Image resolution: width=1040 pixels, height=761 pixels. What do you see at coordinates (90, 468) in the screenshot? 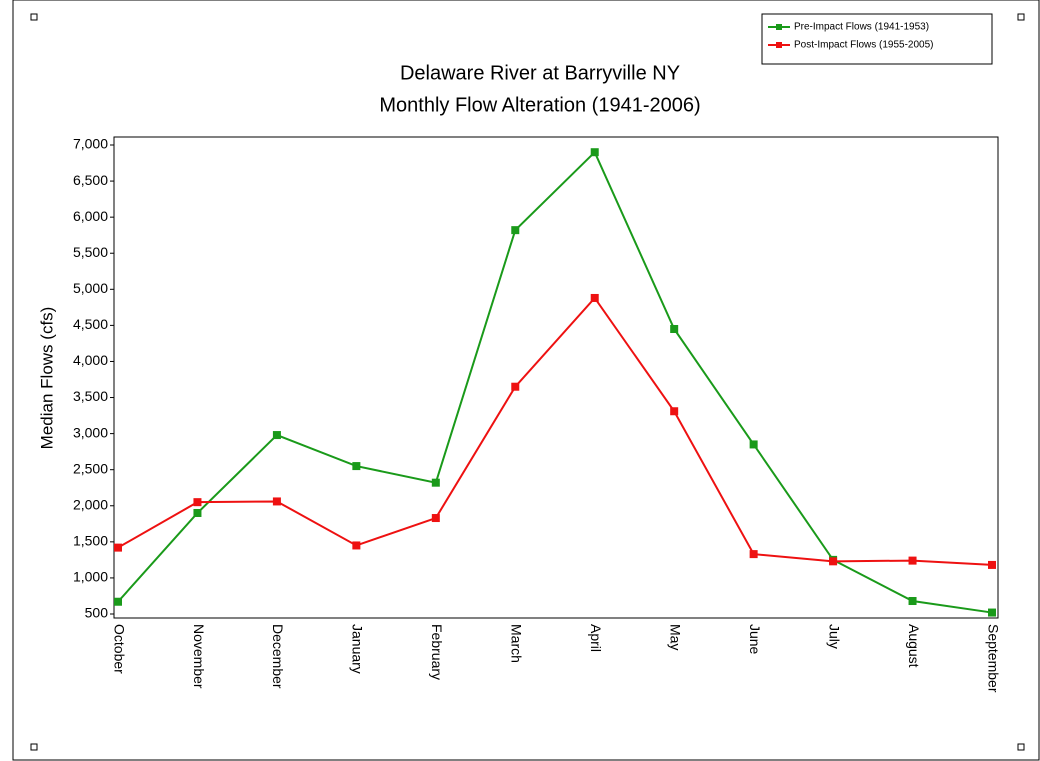
I see `y-tick-label: 2,500` at bounding box center [90, 468].